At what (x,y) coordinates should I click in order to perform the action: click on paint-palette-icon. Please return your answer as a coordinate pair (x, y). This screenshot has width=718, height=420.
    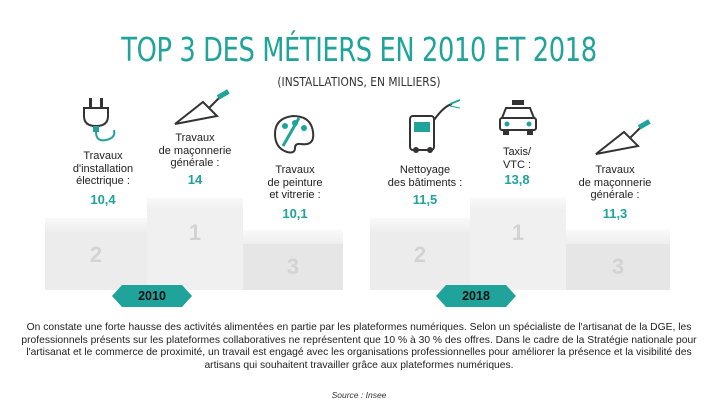
    Looking at the image, I should click on (294, 134).